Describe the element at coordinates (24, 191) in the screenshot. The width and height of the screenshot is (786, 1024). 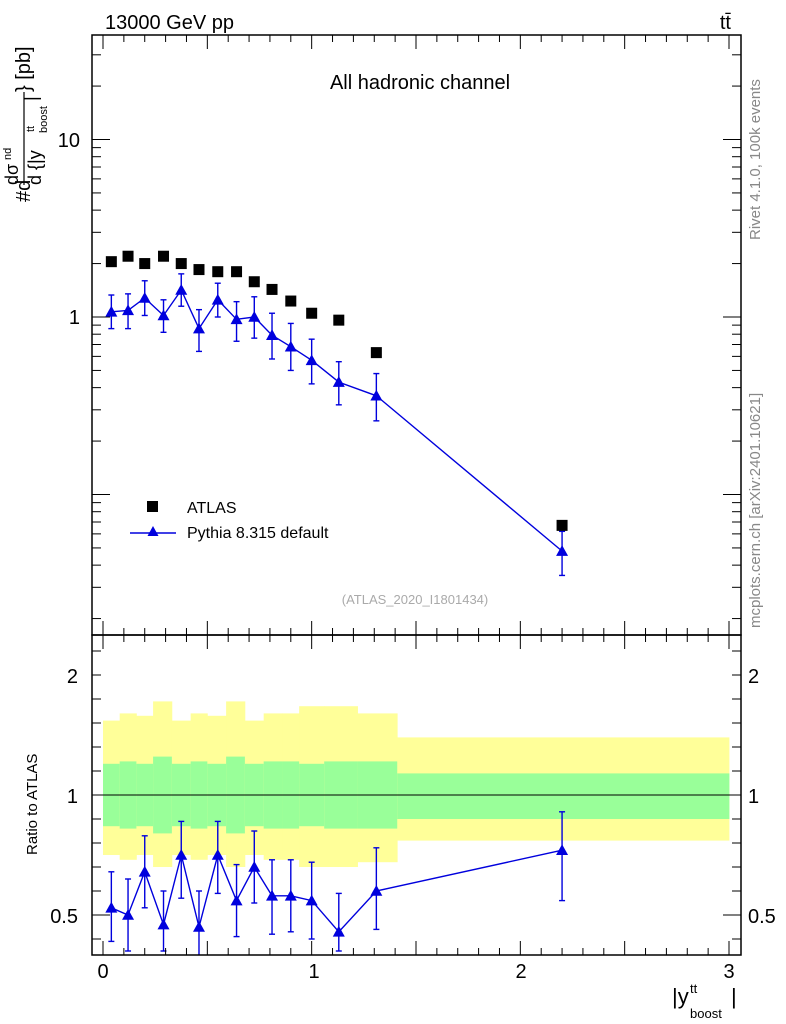
I see `y-label-prefix: #d` at that location.